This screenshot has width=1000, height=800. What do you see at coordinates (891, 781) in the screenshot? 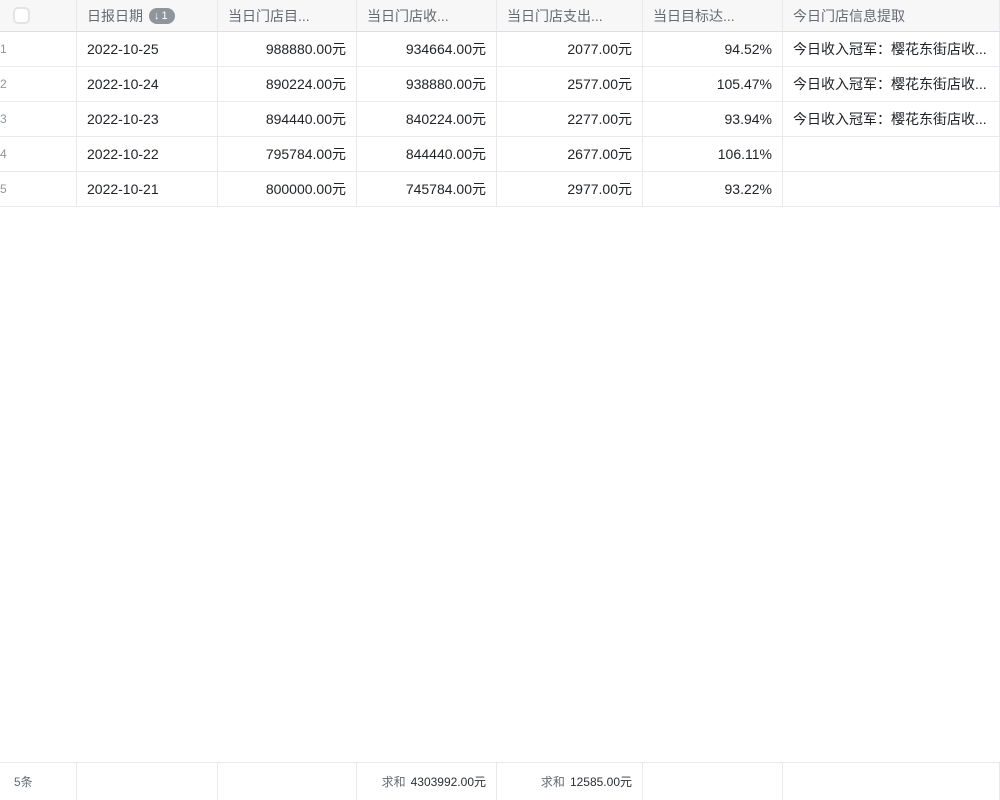
I see `footer-cell-info` at bounding box center [891, 781].